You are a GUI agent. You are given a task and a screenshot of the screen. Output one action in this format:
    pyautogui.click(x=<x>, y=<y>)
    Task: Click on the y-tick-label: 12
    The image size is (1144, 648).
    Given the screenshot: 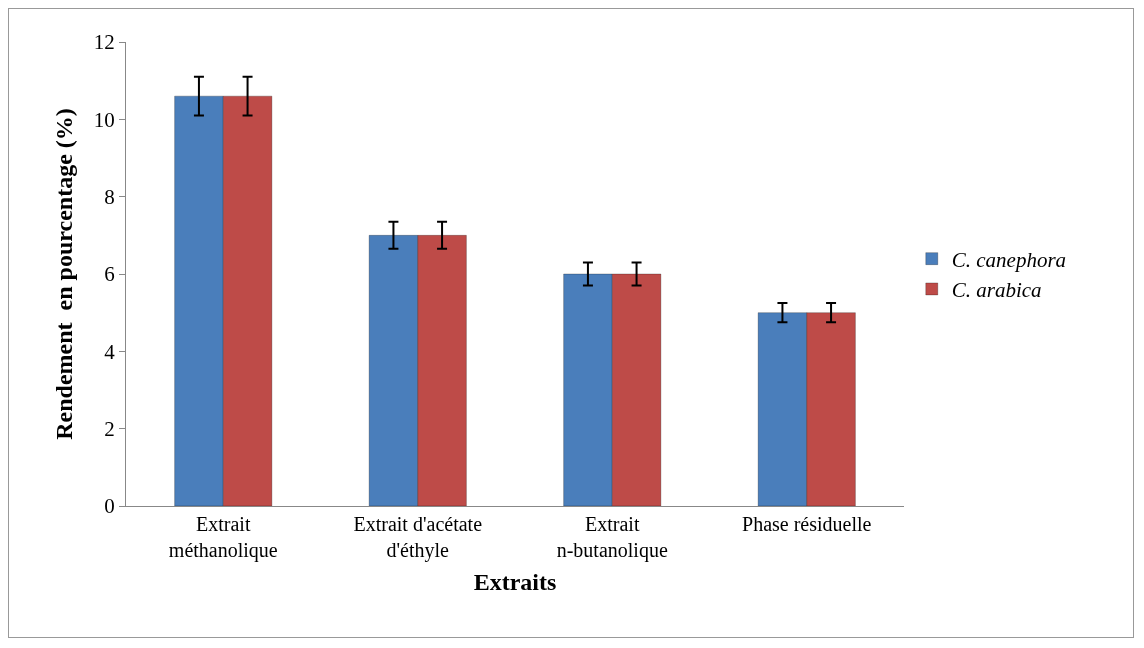 What is the action you would take?
    pyautogui.click(x=104, y=42)
    